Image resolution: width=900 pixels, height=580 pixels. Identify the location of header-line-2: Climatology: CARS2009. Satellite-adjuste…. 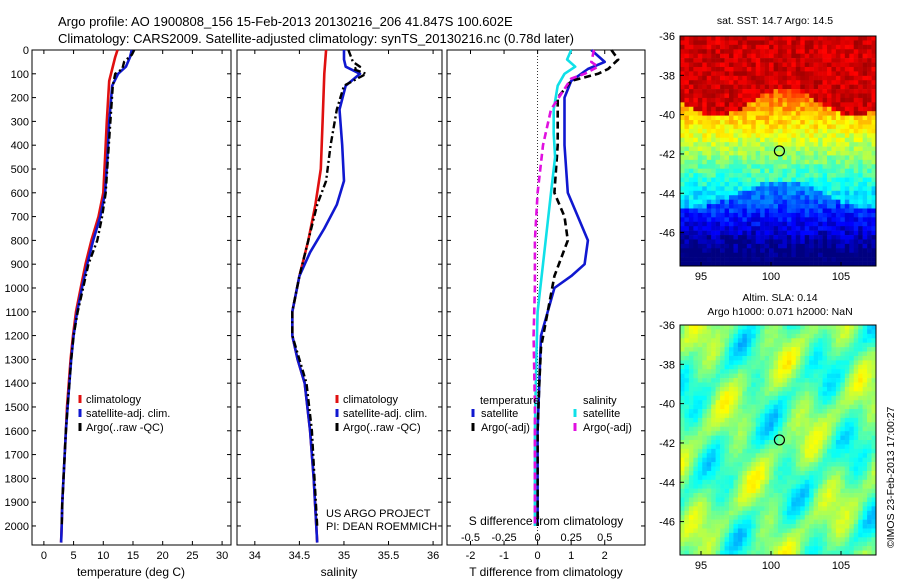
(316, 38).